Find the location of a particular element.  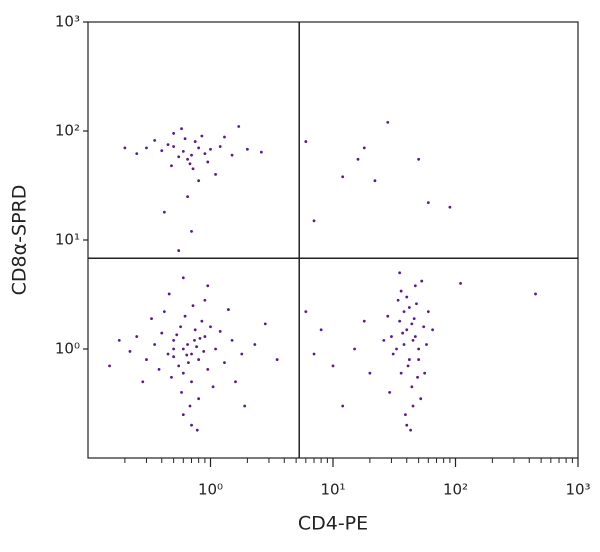

x-tick-label: 10⁰ is located at coordinates (210, 490).